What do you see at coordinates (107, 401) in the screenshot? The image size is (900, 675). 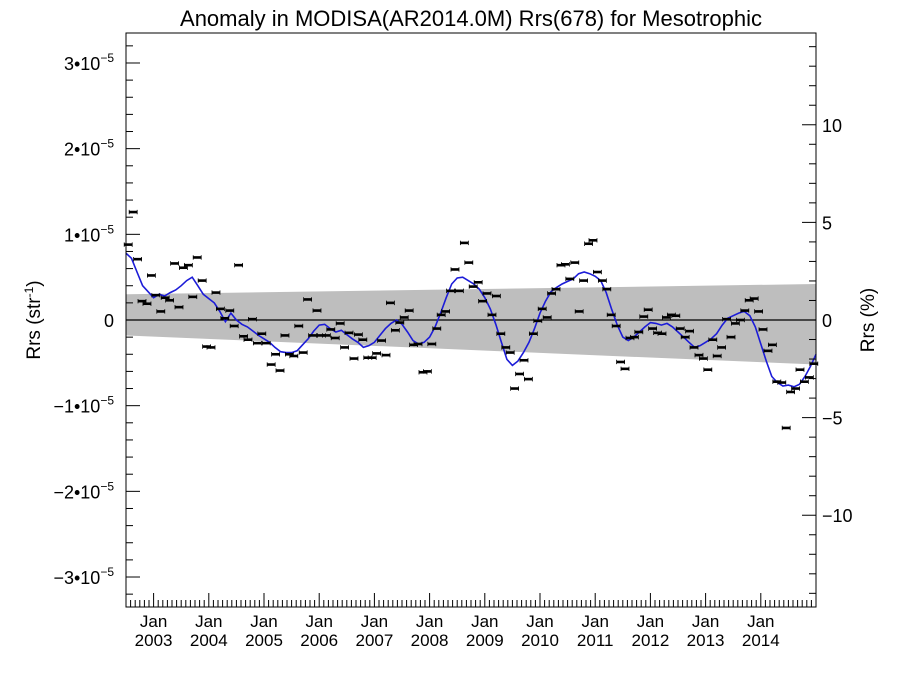 I see `y-tick-label-exponent: −5` at bounding box center [107, 401].